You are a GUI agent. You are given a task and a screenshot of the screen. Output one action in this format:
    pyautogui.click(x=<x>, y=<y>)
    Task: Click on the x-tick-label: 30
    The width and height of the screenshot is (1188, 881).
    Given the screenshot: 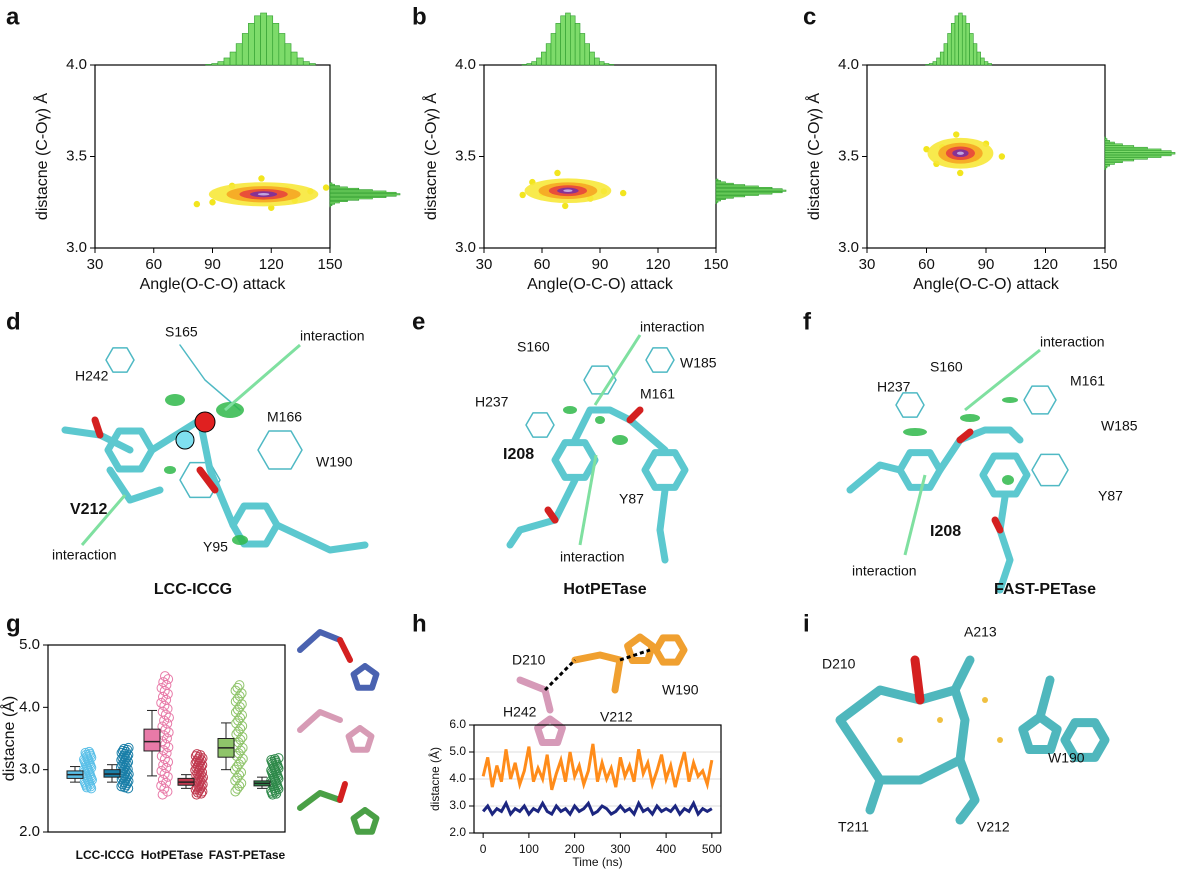 What is the action you would take?
    pyautogui.click(x=484, y=264)
    